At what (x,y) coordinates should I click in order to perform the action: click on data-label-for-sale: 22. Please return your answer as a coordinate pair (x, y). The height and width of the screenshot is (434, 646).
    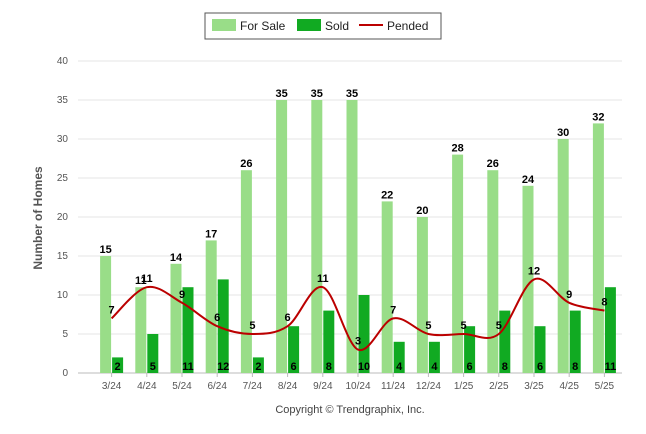
    Looking at the image, I should click on (387, 195).